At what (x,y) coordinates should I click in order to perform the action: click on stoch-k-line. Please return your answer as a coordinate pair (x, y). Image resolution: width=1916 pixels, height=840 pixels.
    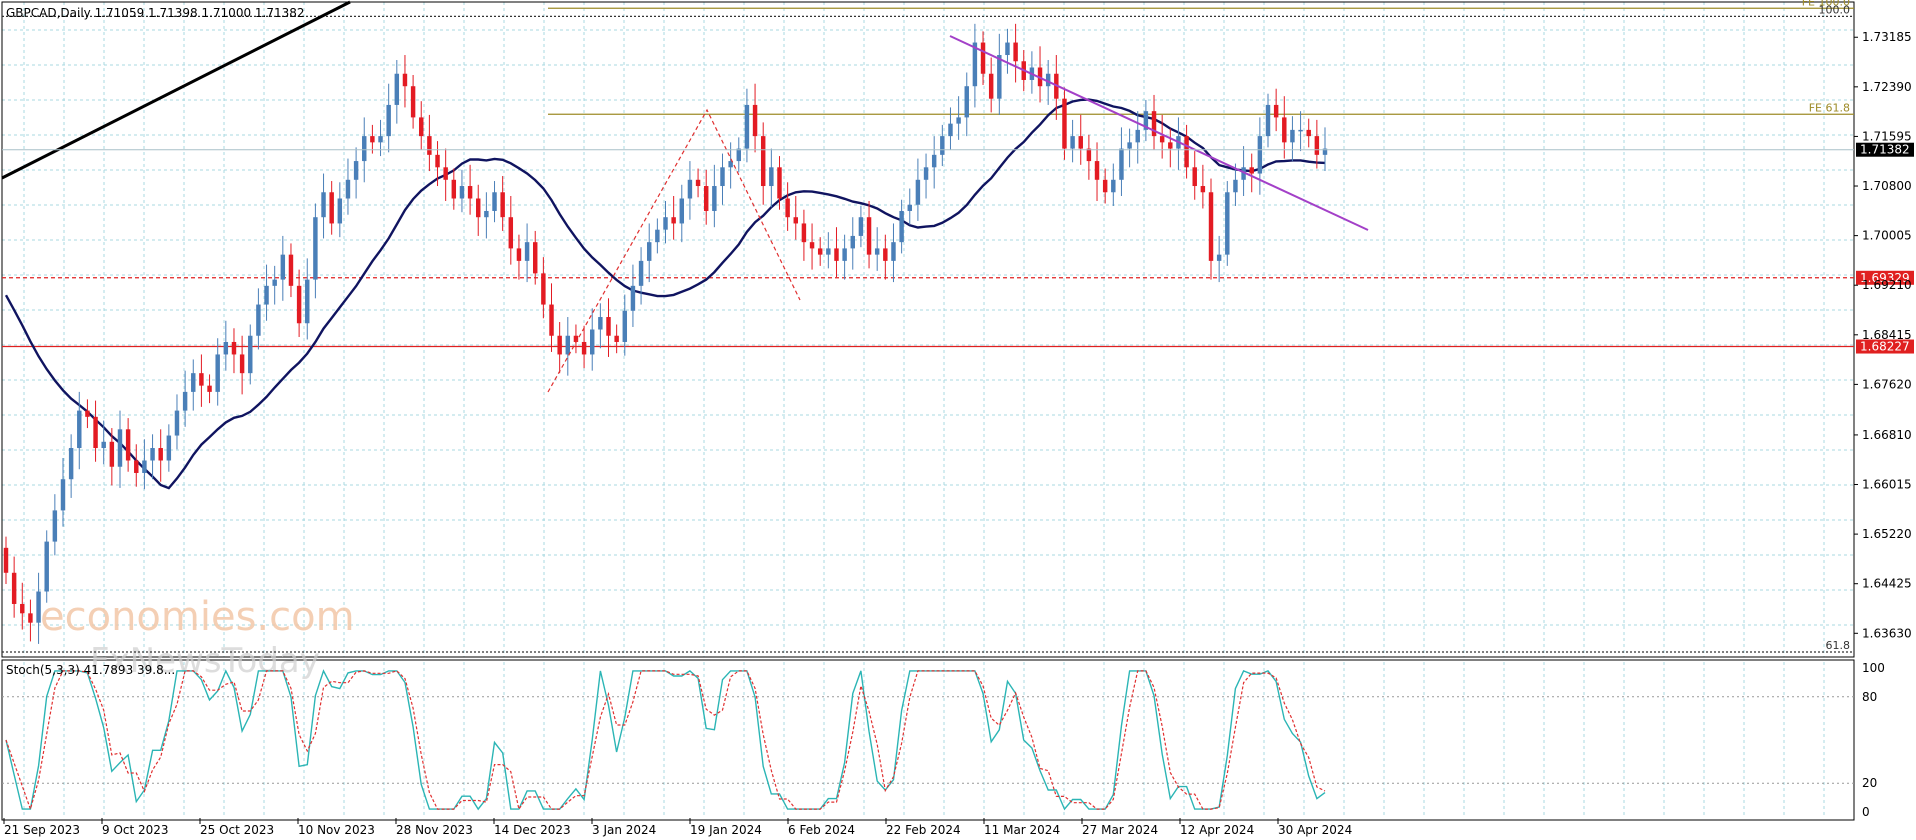
    Looking at the image, I should click on (665, 740).